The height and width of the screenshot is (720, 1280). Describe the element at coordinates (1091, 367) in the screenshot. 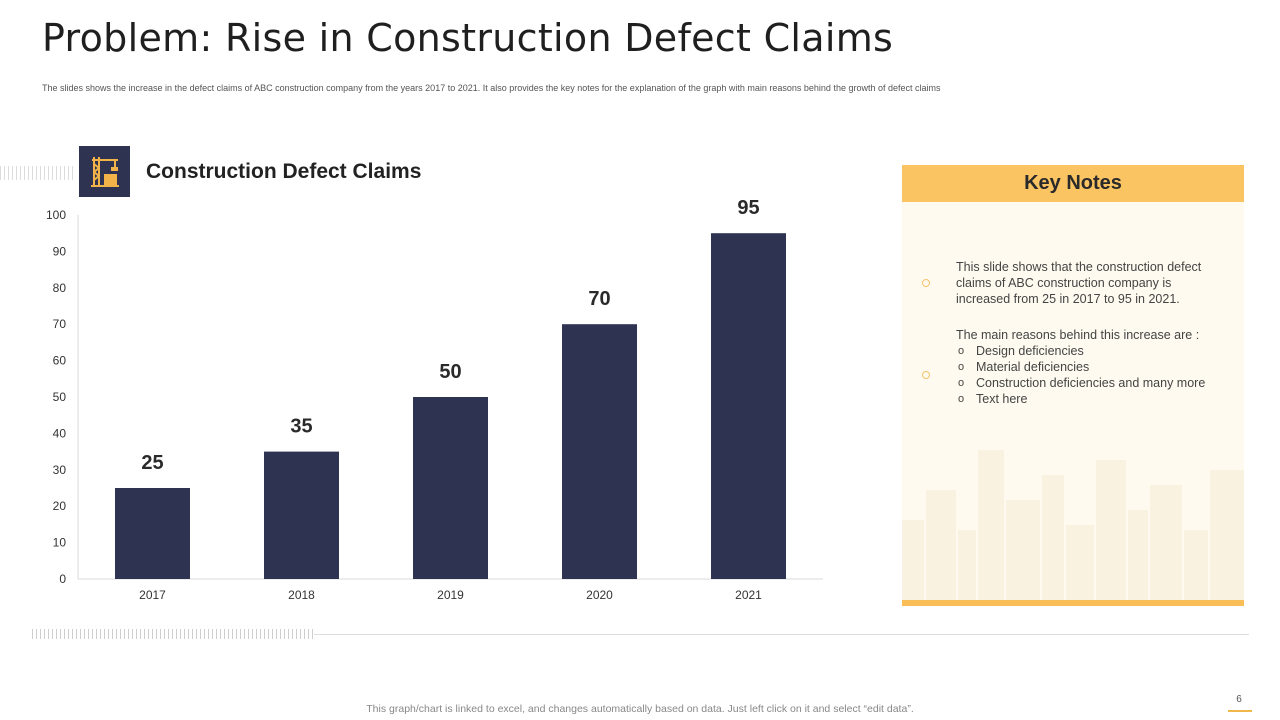

I see `list-item: Material deficiencies` at that location.